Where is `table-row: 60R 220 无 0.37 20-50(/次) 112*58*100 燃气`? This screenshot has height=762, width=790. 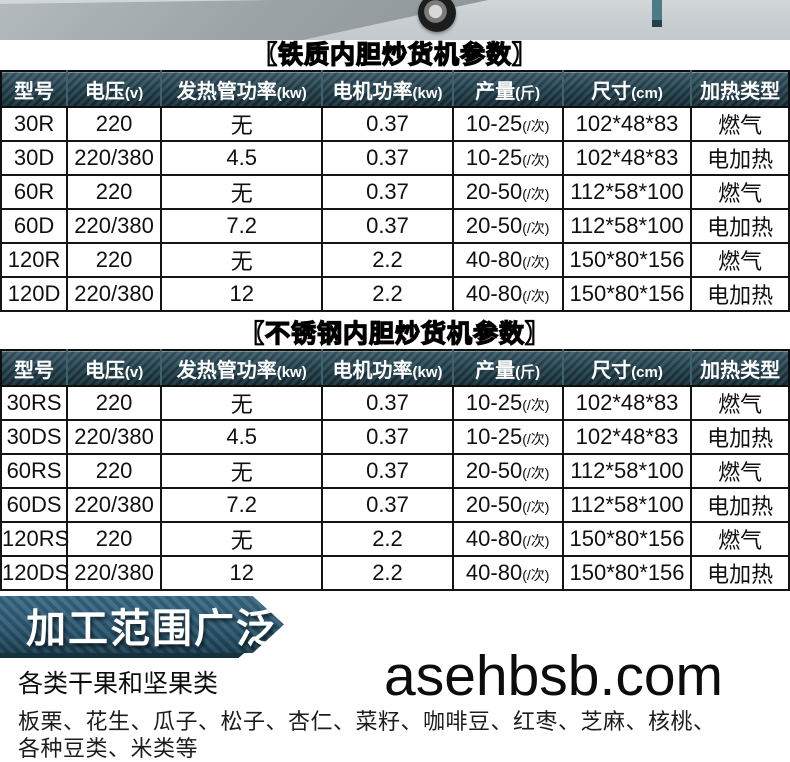 table-row: 60R 220 无 0.37 20-50(/次) 112*58*100 燃气 is located at coordinates (395, 192).